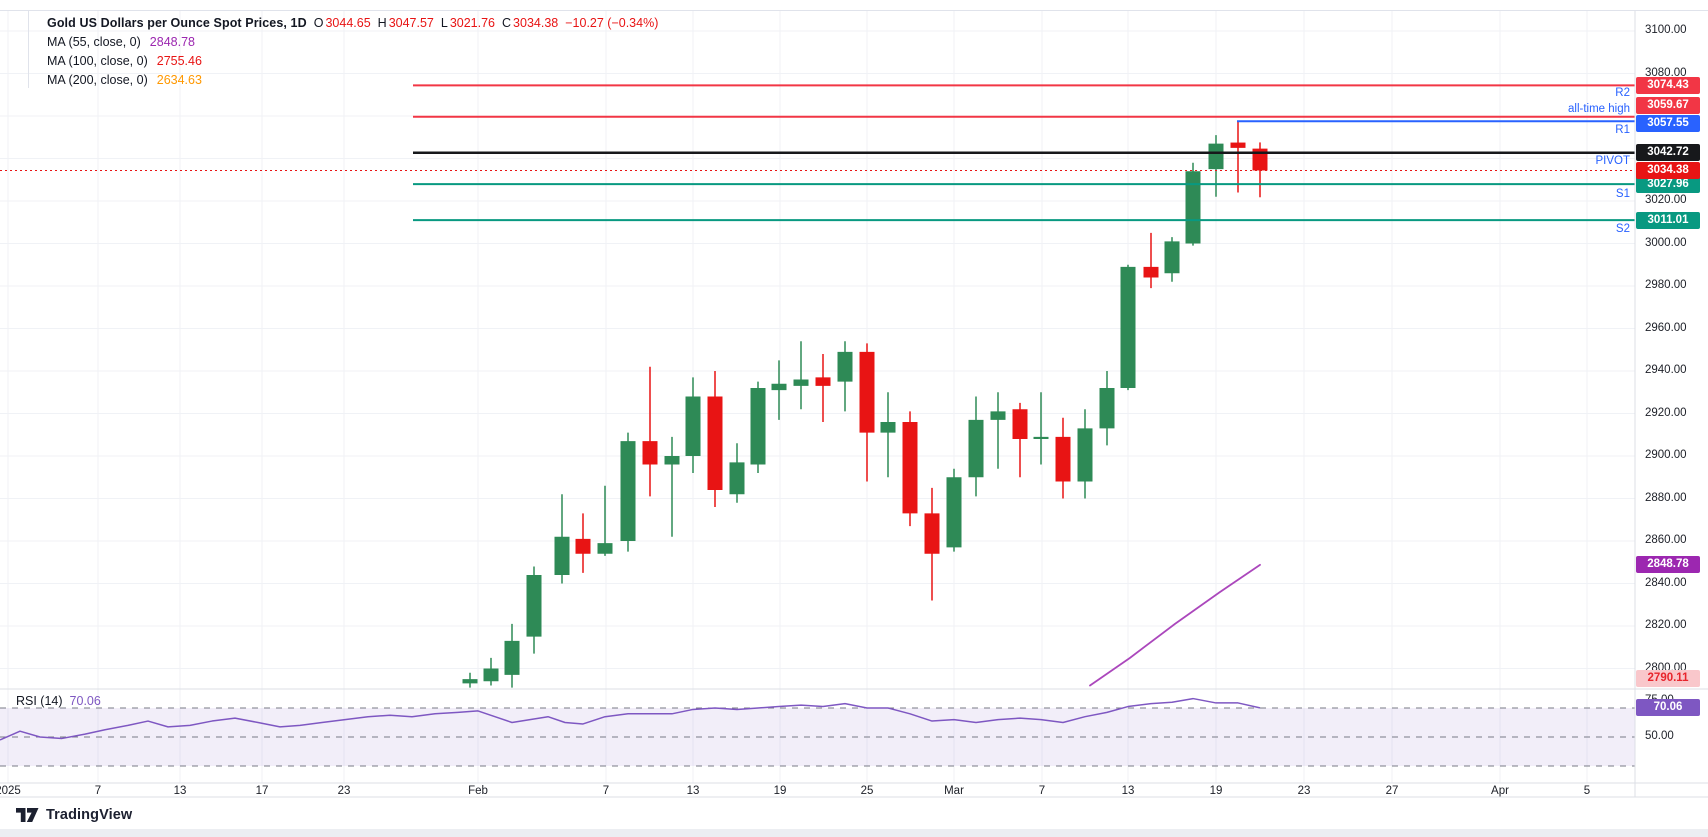  I want to click on time-tick-label: 7, so click(1042, 791).